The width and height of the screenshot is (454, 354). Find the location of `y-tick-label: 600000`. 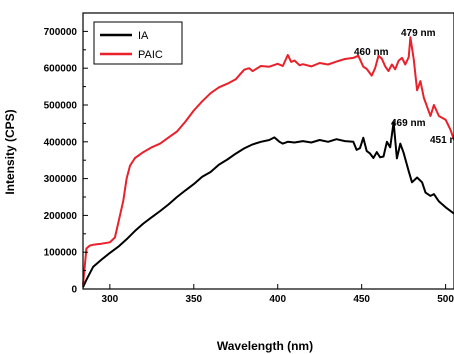

y-tick-label: 600000 is located at coordinates (61, 69).